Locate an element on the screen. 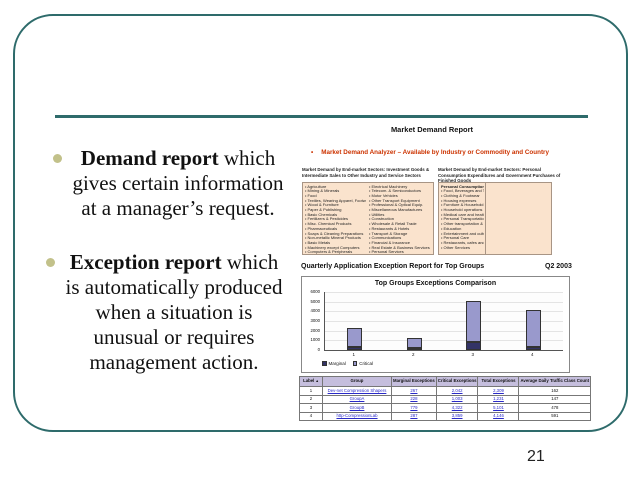  table-link-cell: 228 is located at coordinates (414, 399).